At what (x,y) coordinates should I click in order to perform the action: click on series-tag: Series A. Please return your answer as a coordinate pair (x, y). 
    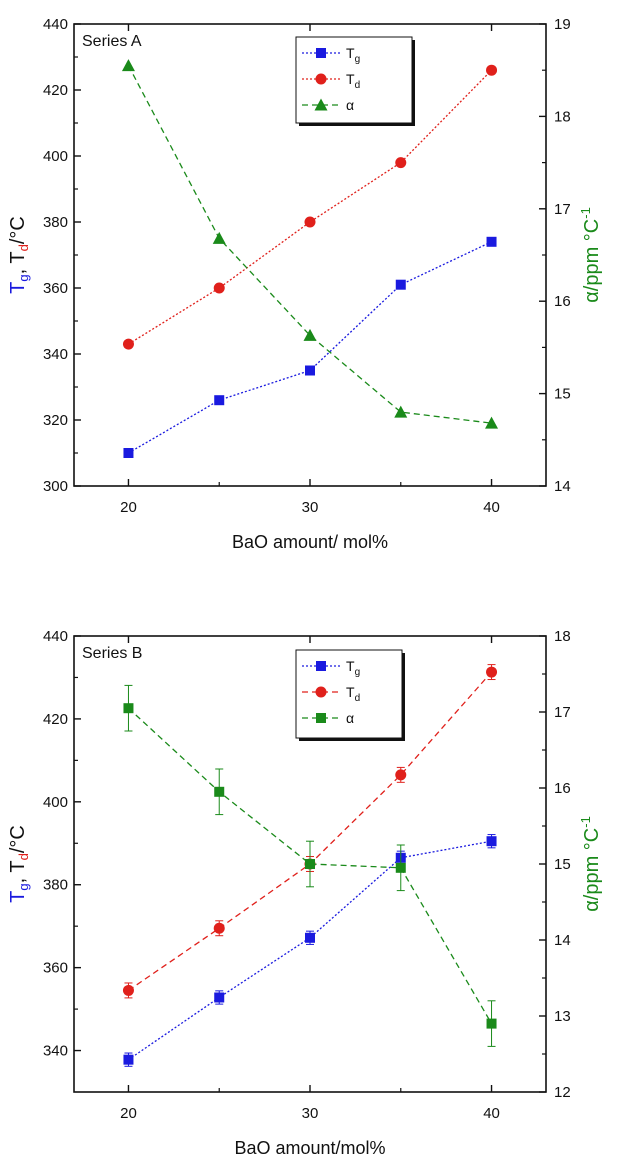
    Looking at the image, I should click on (112, 41).